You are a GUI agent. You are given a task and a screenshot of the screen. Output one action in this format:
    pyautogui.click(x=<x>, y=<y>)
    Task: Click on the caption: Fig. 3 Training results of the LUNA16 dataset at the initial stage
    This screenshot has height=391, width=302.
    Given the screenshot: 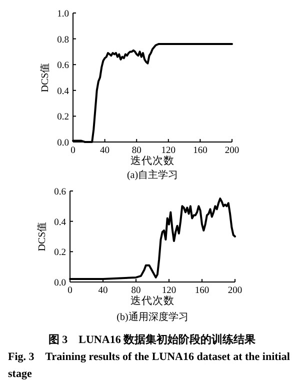 What is the action you would take?
    pyautogui.click(x=149, y=366)
    